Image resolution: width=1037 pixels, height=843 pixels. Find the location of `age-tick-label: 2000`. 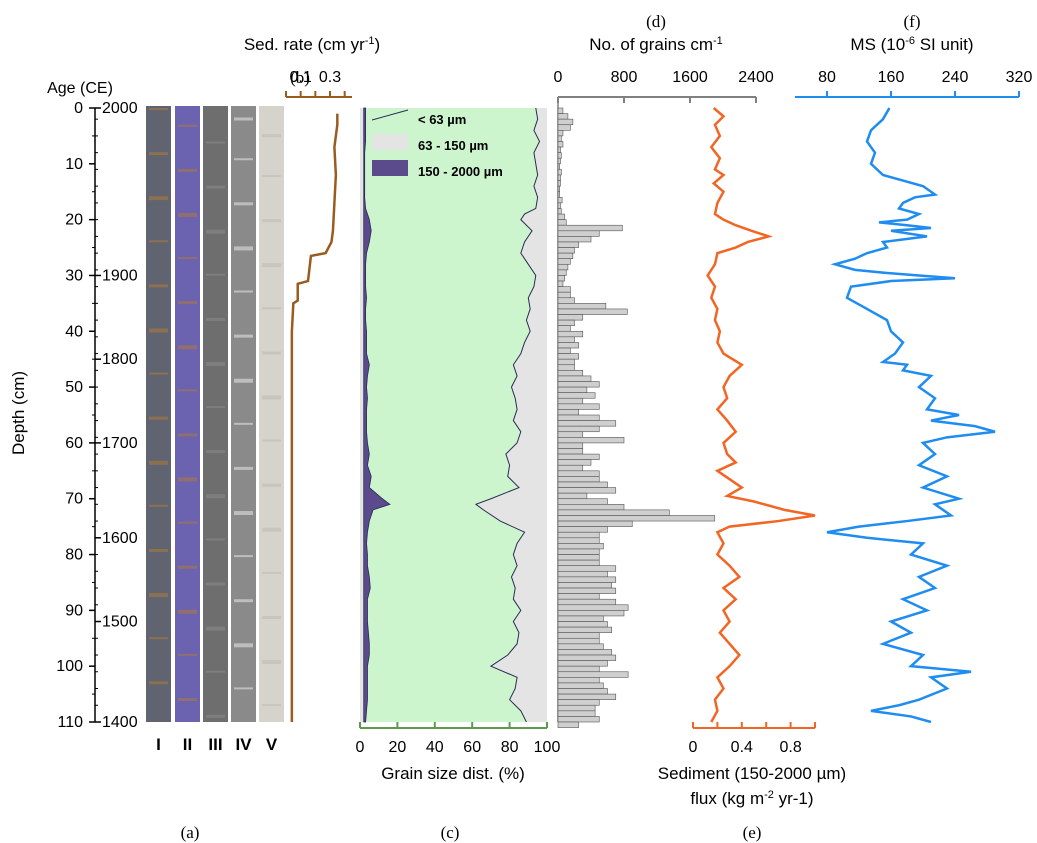

age-tick-label: 2000 is located at coordinates (120, 108).